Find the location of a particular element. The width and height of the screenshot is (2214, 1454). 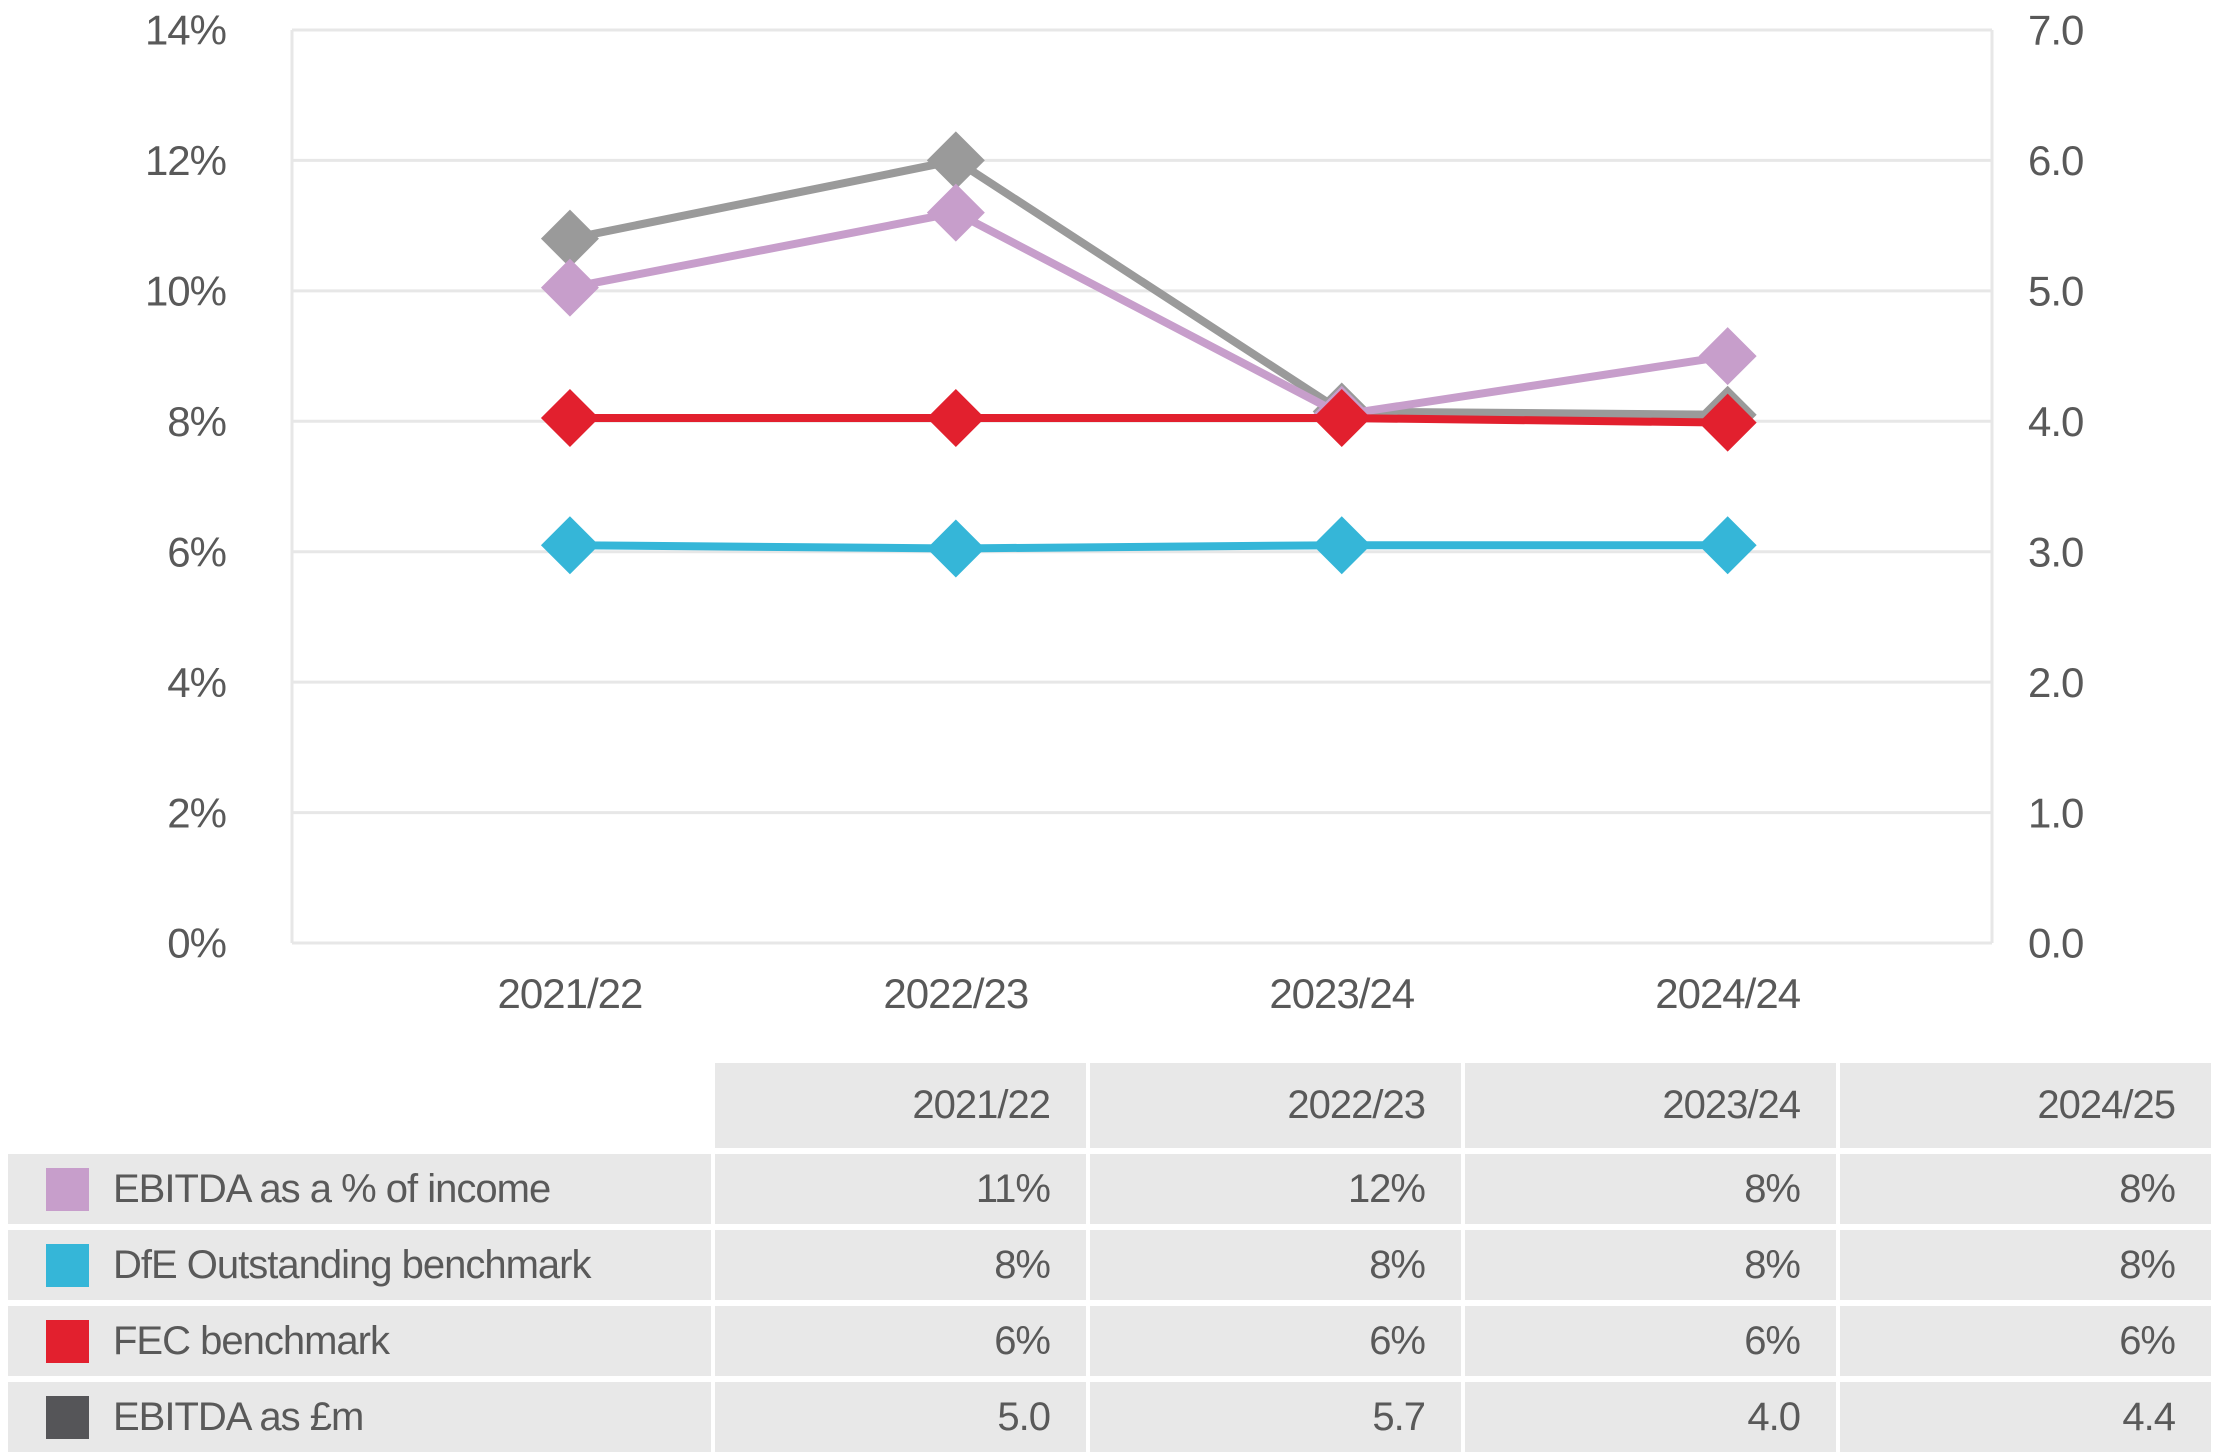

right-axis-tick: 5.0 is located at coordinates (2055, 291).